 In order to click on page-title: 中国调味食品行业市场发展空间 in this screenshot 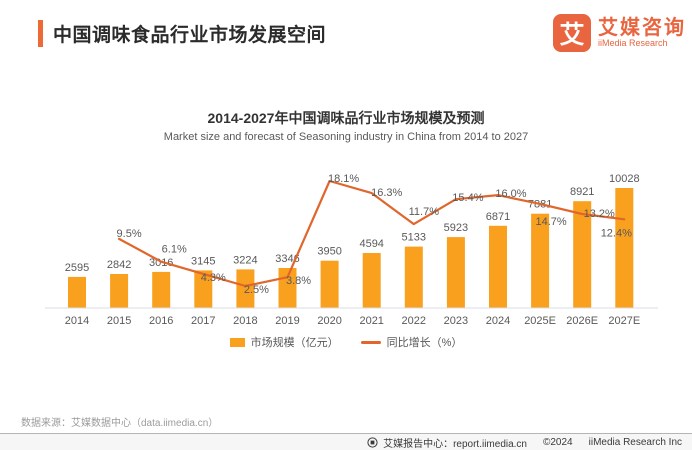, I will do `click(190, 35)`.